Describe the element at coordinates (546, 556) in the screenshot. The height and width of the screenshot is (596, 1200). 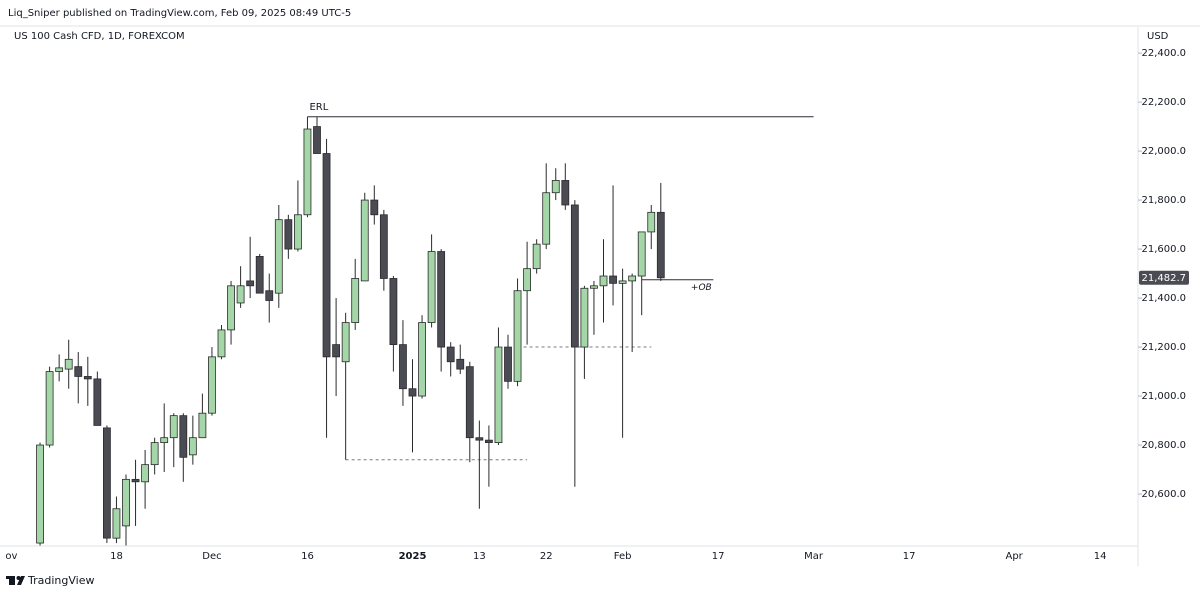
I see `x-tick-label: 22` at that location.